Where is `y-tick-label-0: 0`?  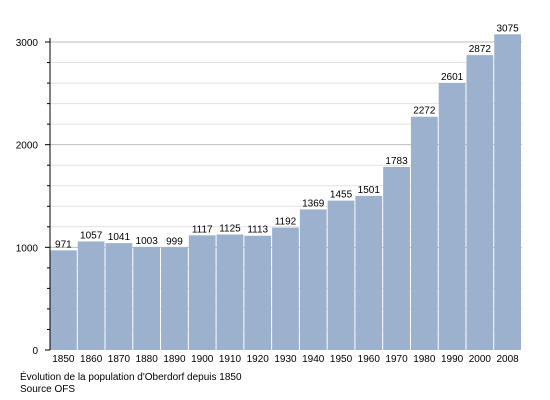 y-tick-label-0: 0 is located at coordinates (35, 351).